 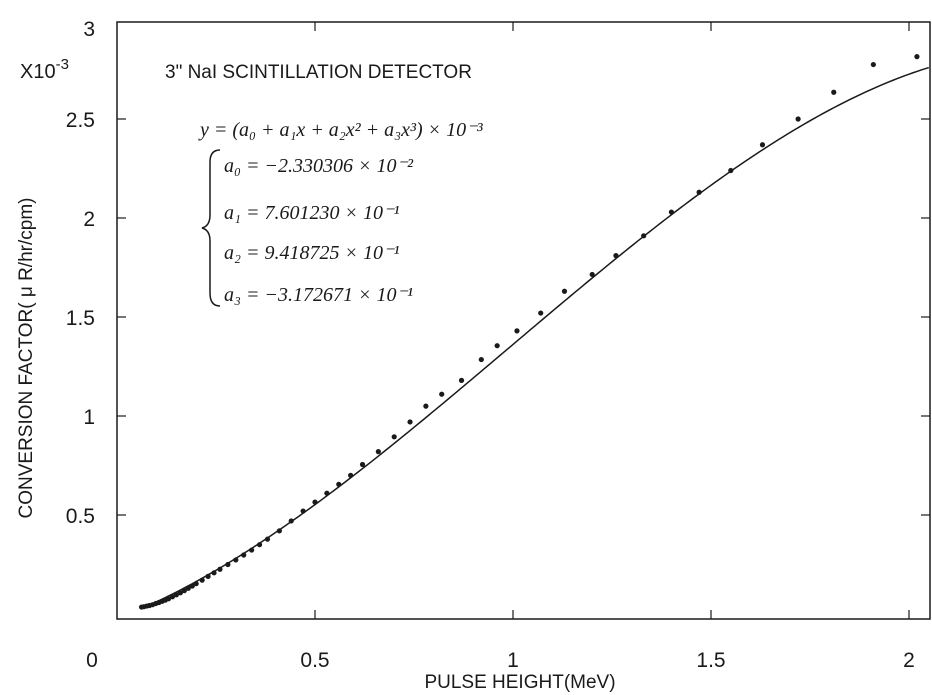 I want to click on x-tick-label: 1, so click(x=513, y=660).